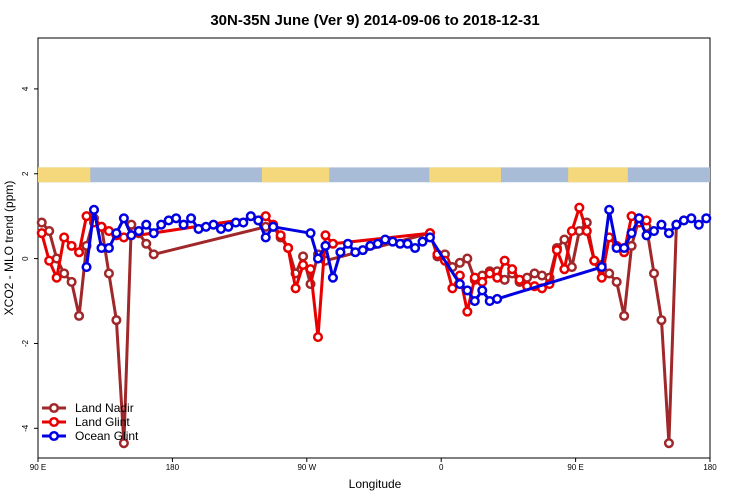 This screenshot has width=750, height=500. I want to click on legend-label: Ocean Glint, so click(107, 436).